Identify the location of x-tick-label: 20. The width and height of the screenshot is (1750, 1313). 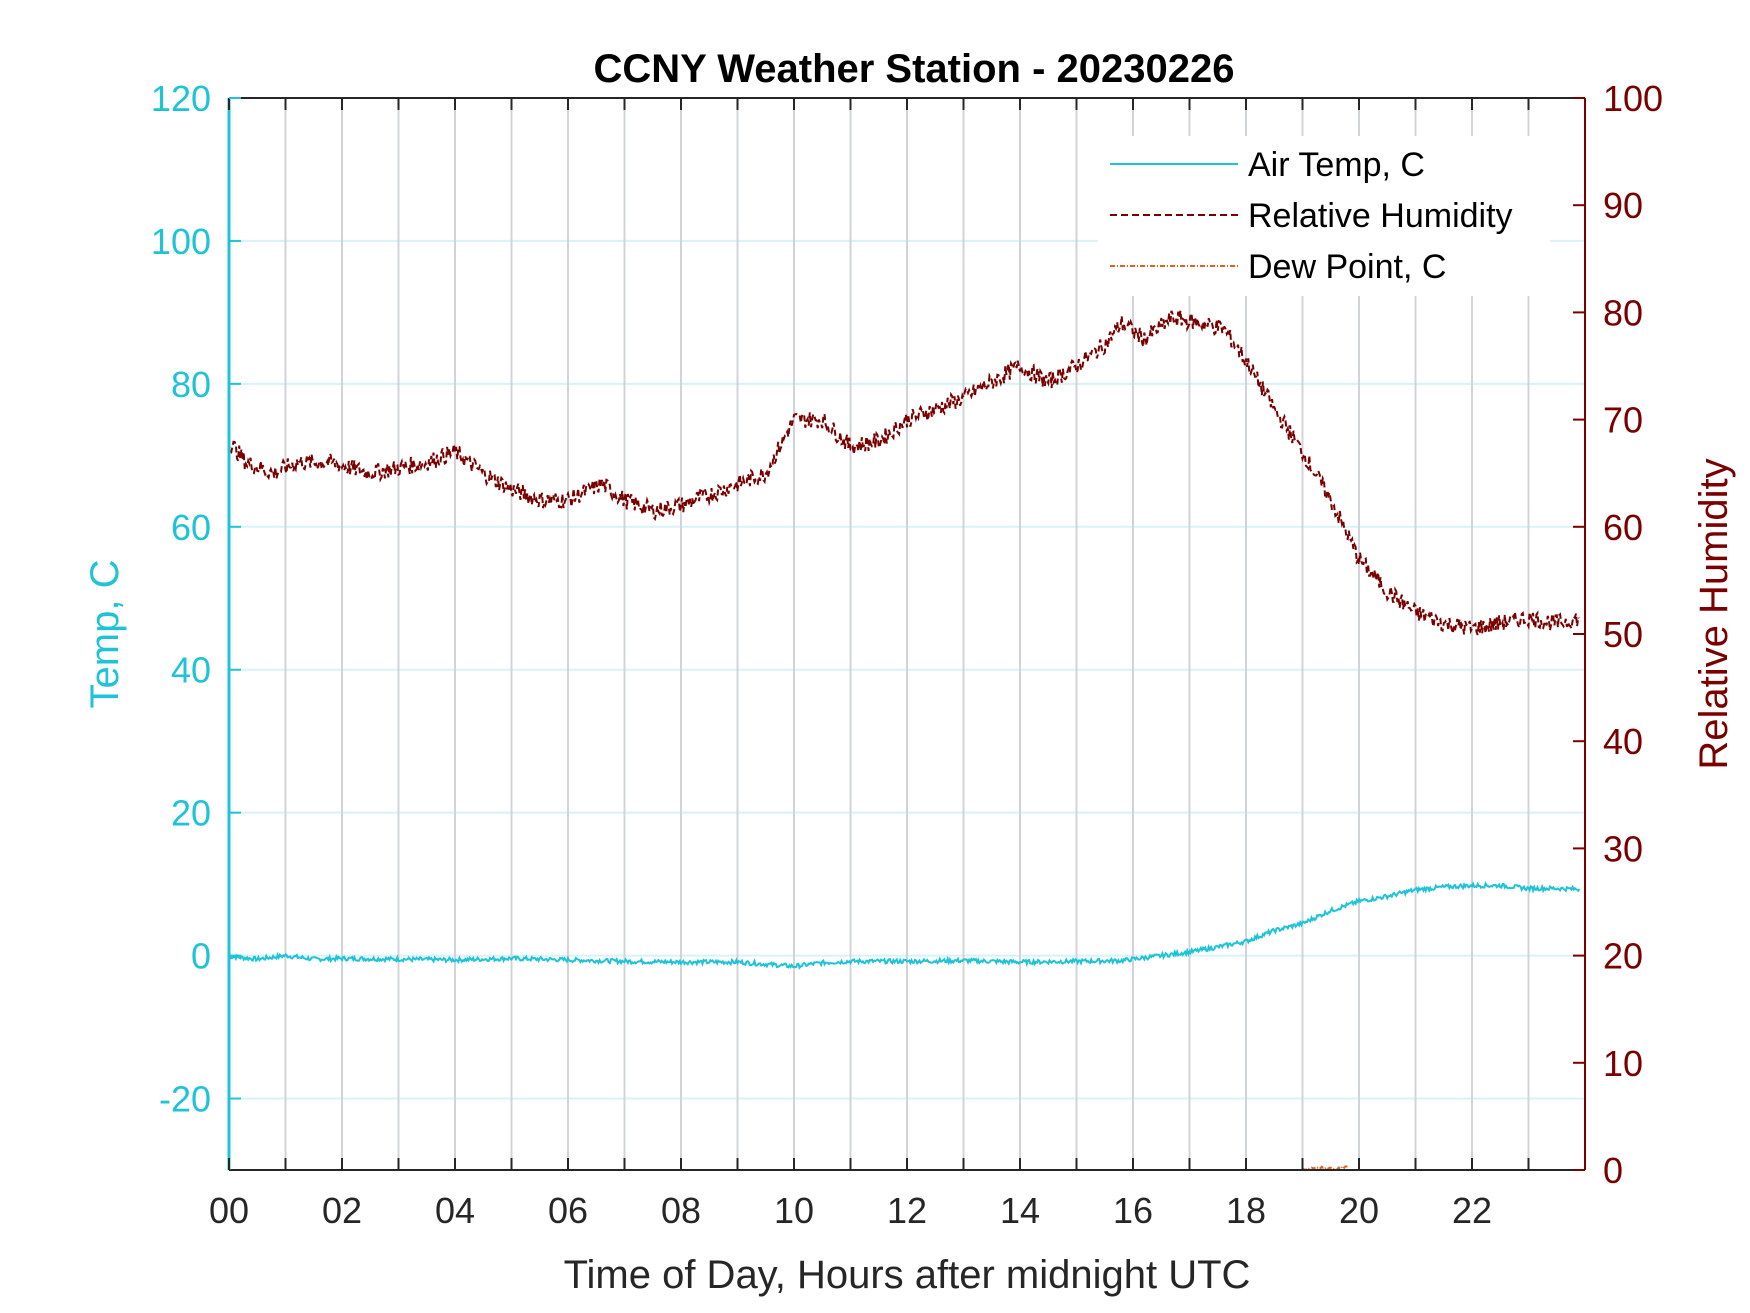
(1359, 1210).